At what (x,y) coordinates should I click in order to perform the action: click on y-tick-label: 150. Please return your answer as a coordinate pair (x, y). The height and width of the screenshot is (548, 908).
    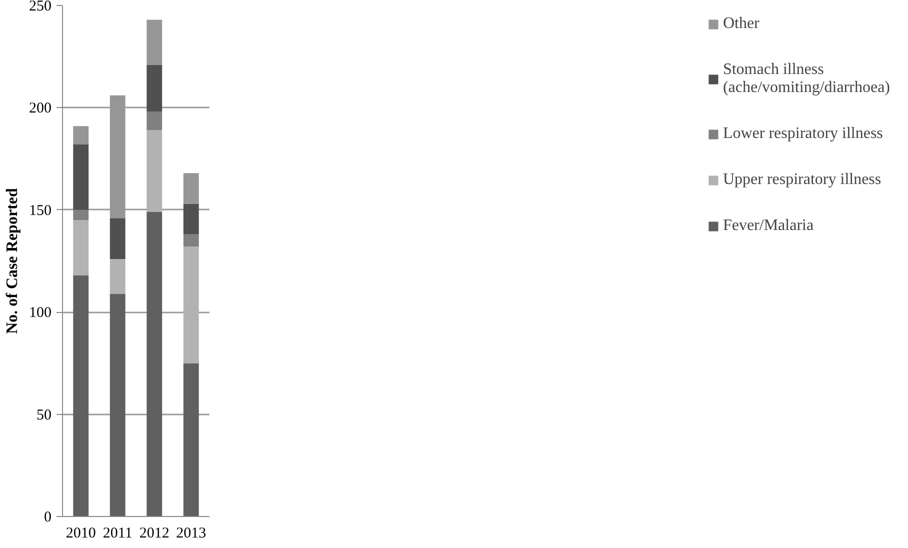
    Looking at the image, I should click on (40, 210).